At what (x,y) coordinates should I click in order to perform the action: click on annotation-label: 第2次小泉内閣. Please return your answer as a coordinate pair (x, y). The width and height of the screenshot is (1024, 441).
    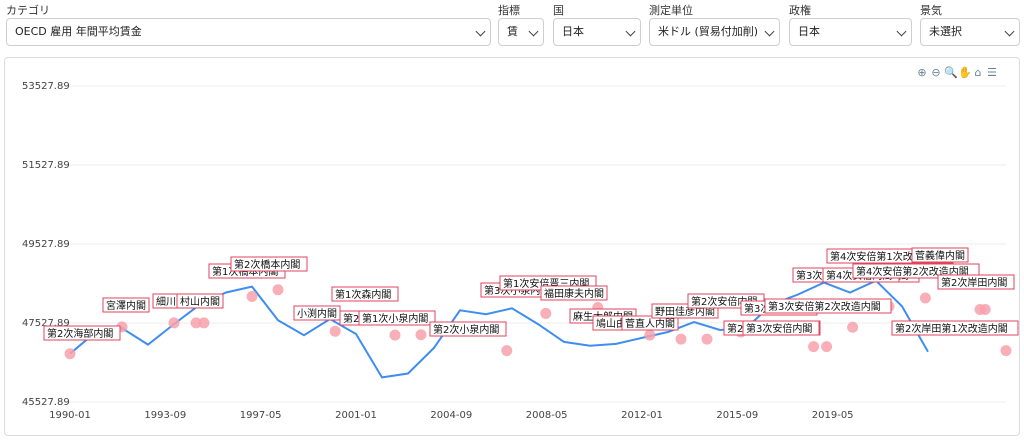
    Looking at the image, I should click on (468, 329).